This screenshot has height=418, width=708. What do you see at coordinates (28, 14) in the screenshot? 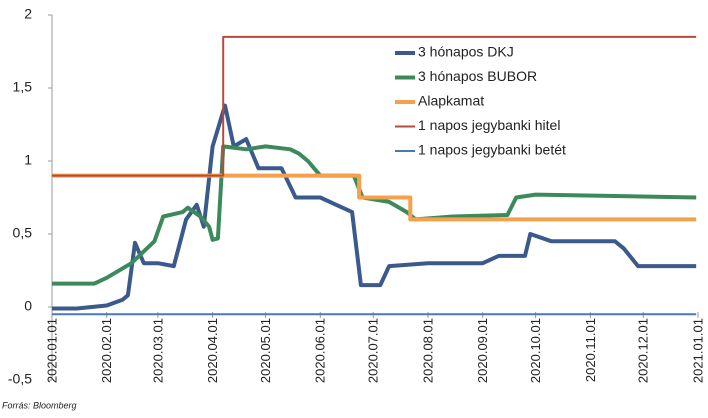
I see `y-tick-label: 2` at bounding box center [28, 14].